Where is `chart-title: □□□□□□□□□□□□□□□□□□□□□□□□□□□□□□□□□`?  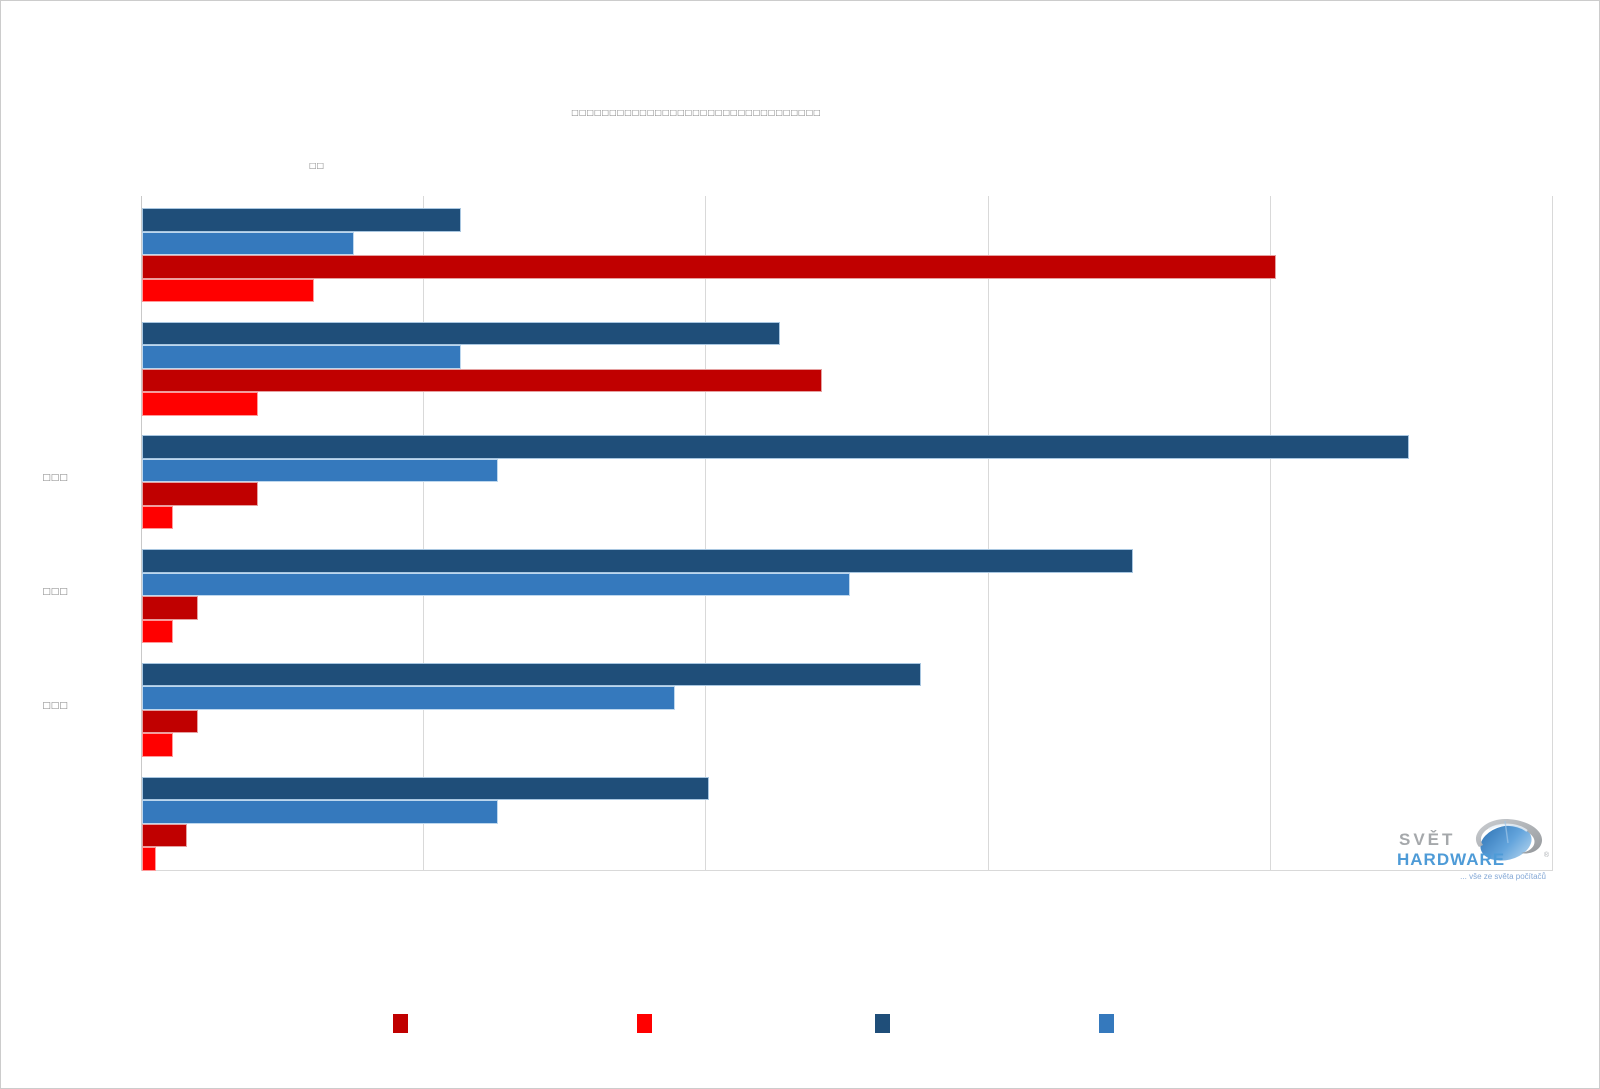
chart-title: □□□□□□□□□□□□□□□□□□□□□□□□□□□□□□□□□ is located at coordinates (696, 112).